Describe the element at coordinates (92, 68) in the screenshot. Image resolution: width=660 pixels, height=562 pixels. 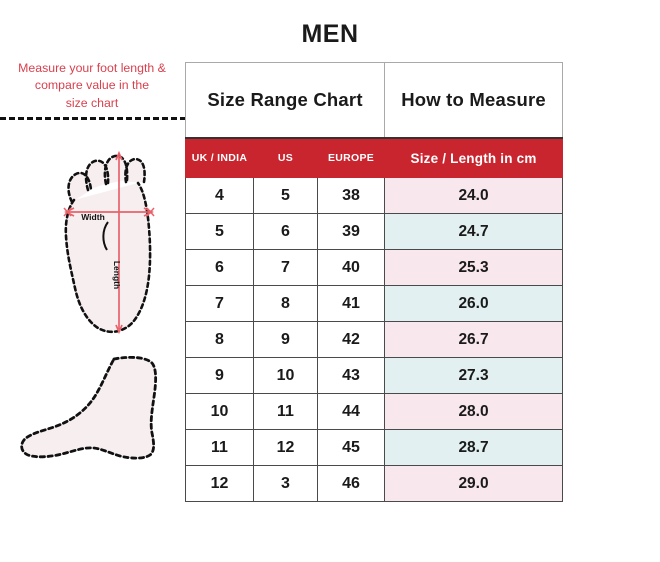
I see `note-line-1: Measure your foot length &` at that location.